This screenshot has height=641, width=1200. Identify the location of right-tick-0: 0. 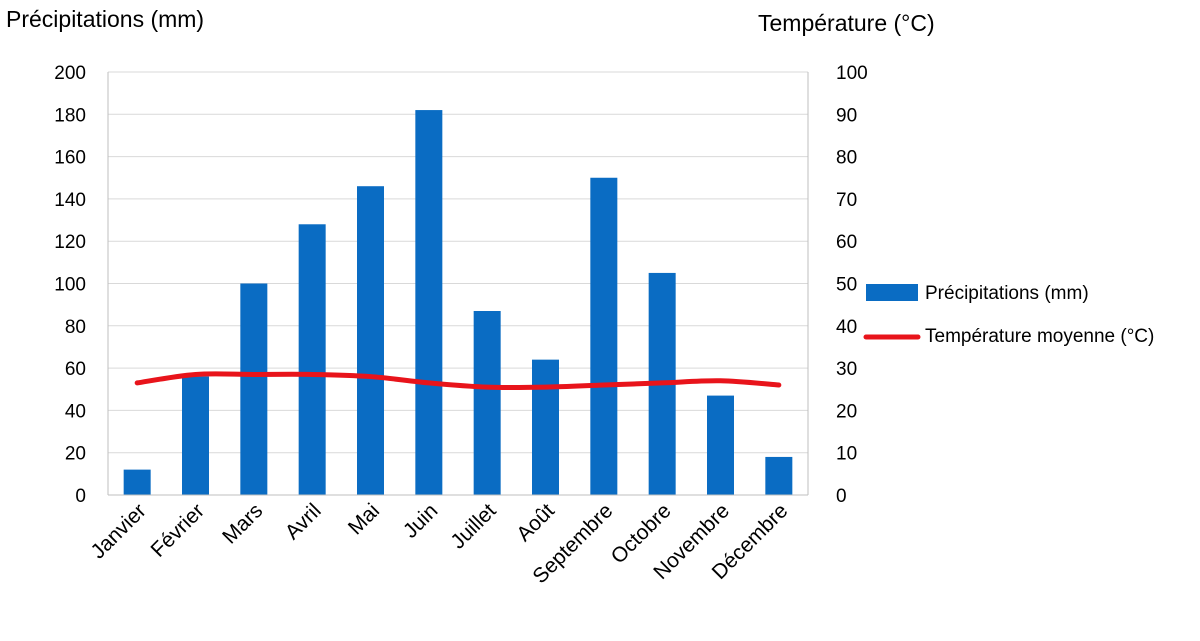
(841, 496).